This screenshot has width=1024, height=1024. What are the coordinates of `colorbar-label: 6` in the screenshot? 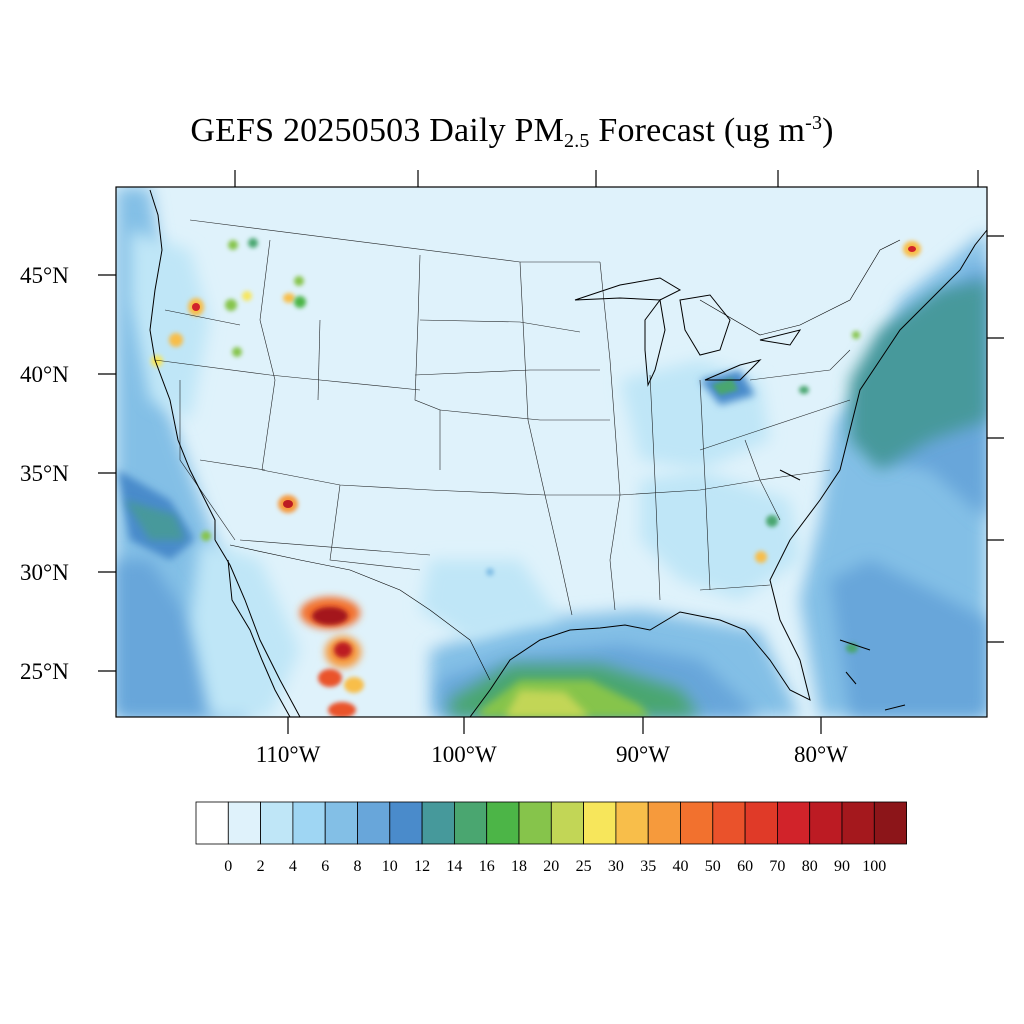 It's located at (325, 866).